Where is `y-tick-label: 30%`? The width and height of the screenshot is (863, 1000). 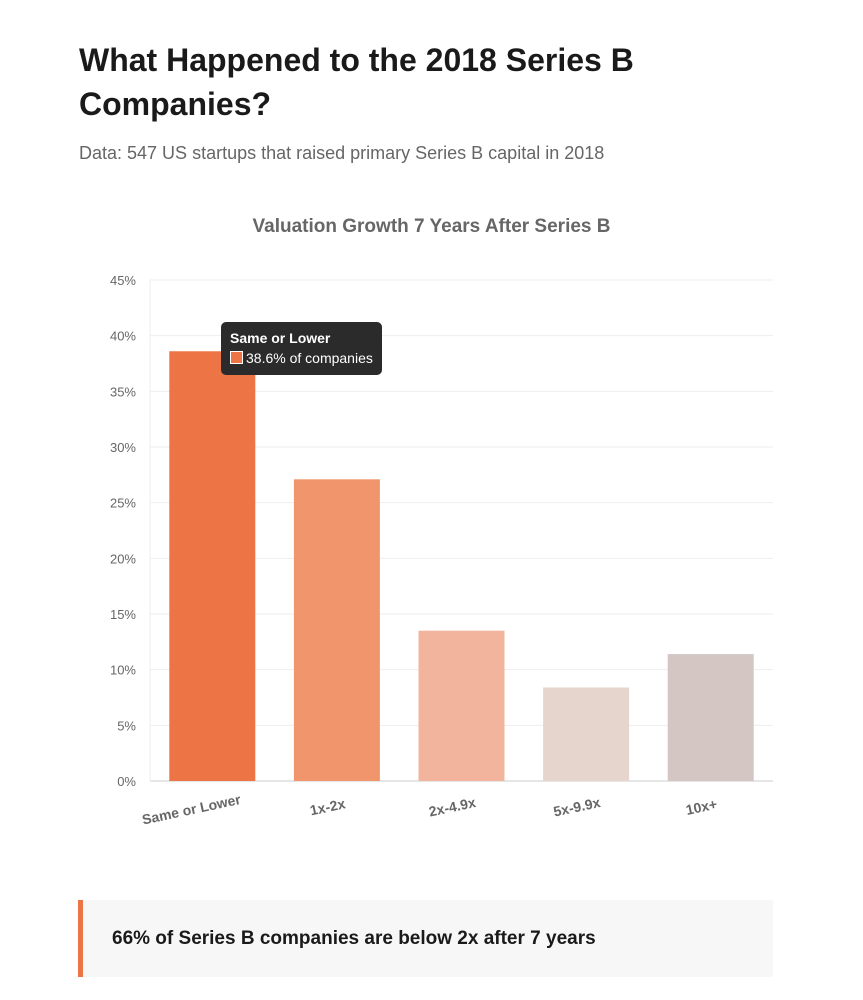 y-tick-label: 30% is located at coordinates (123, 447).